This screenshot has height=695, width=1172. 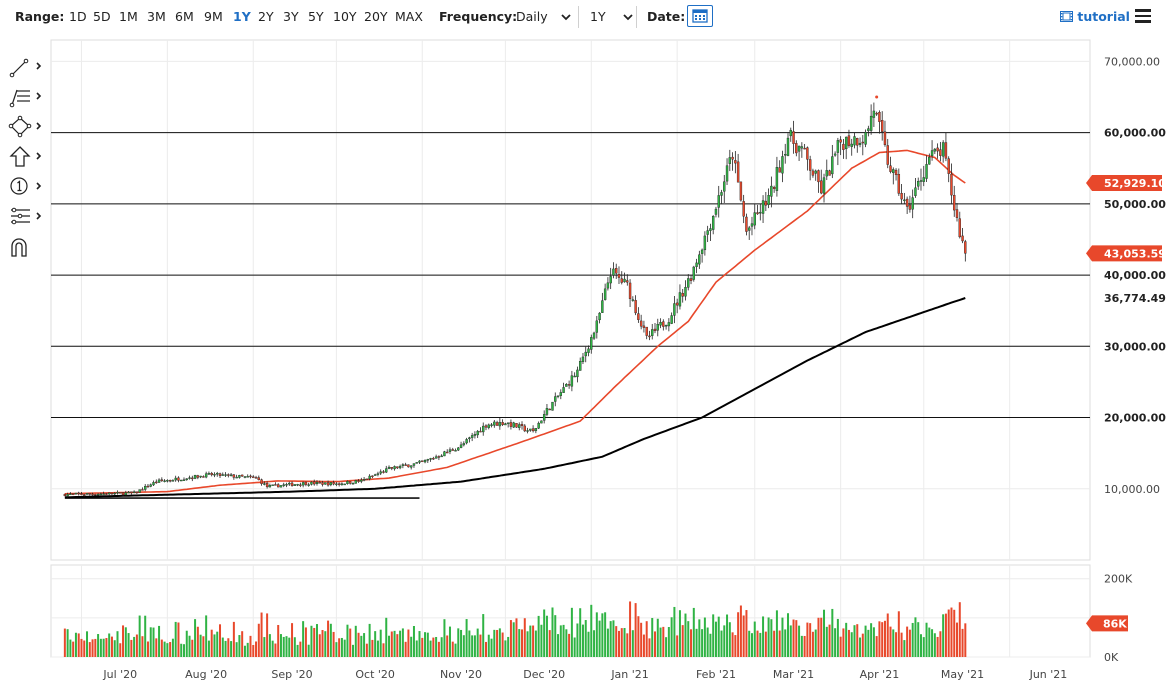 What do you see at coordinates (291, 674) in the screenshot?
I see `x-tick-label: Sep '20` at bounding box center [291, 674].